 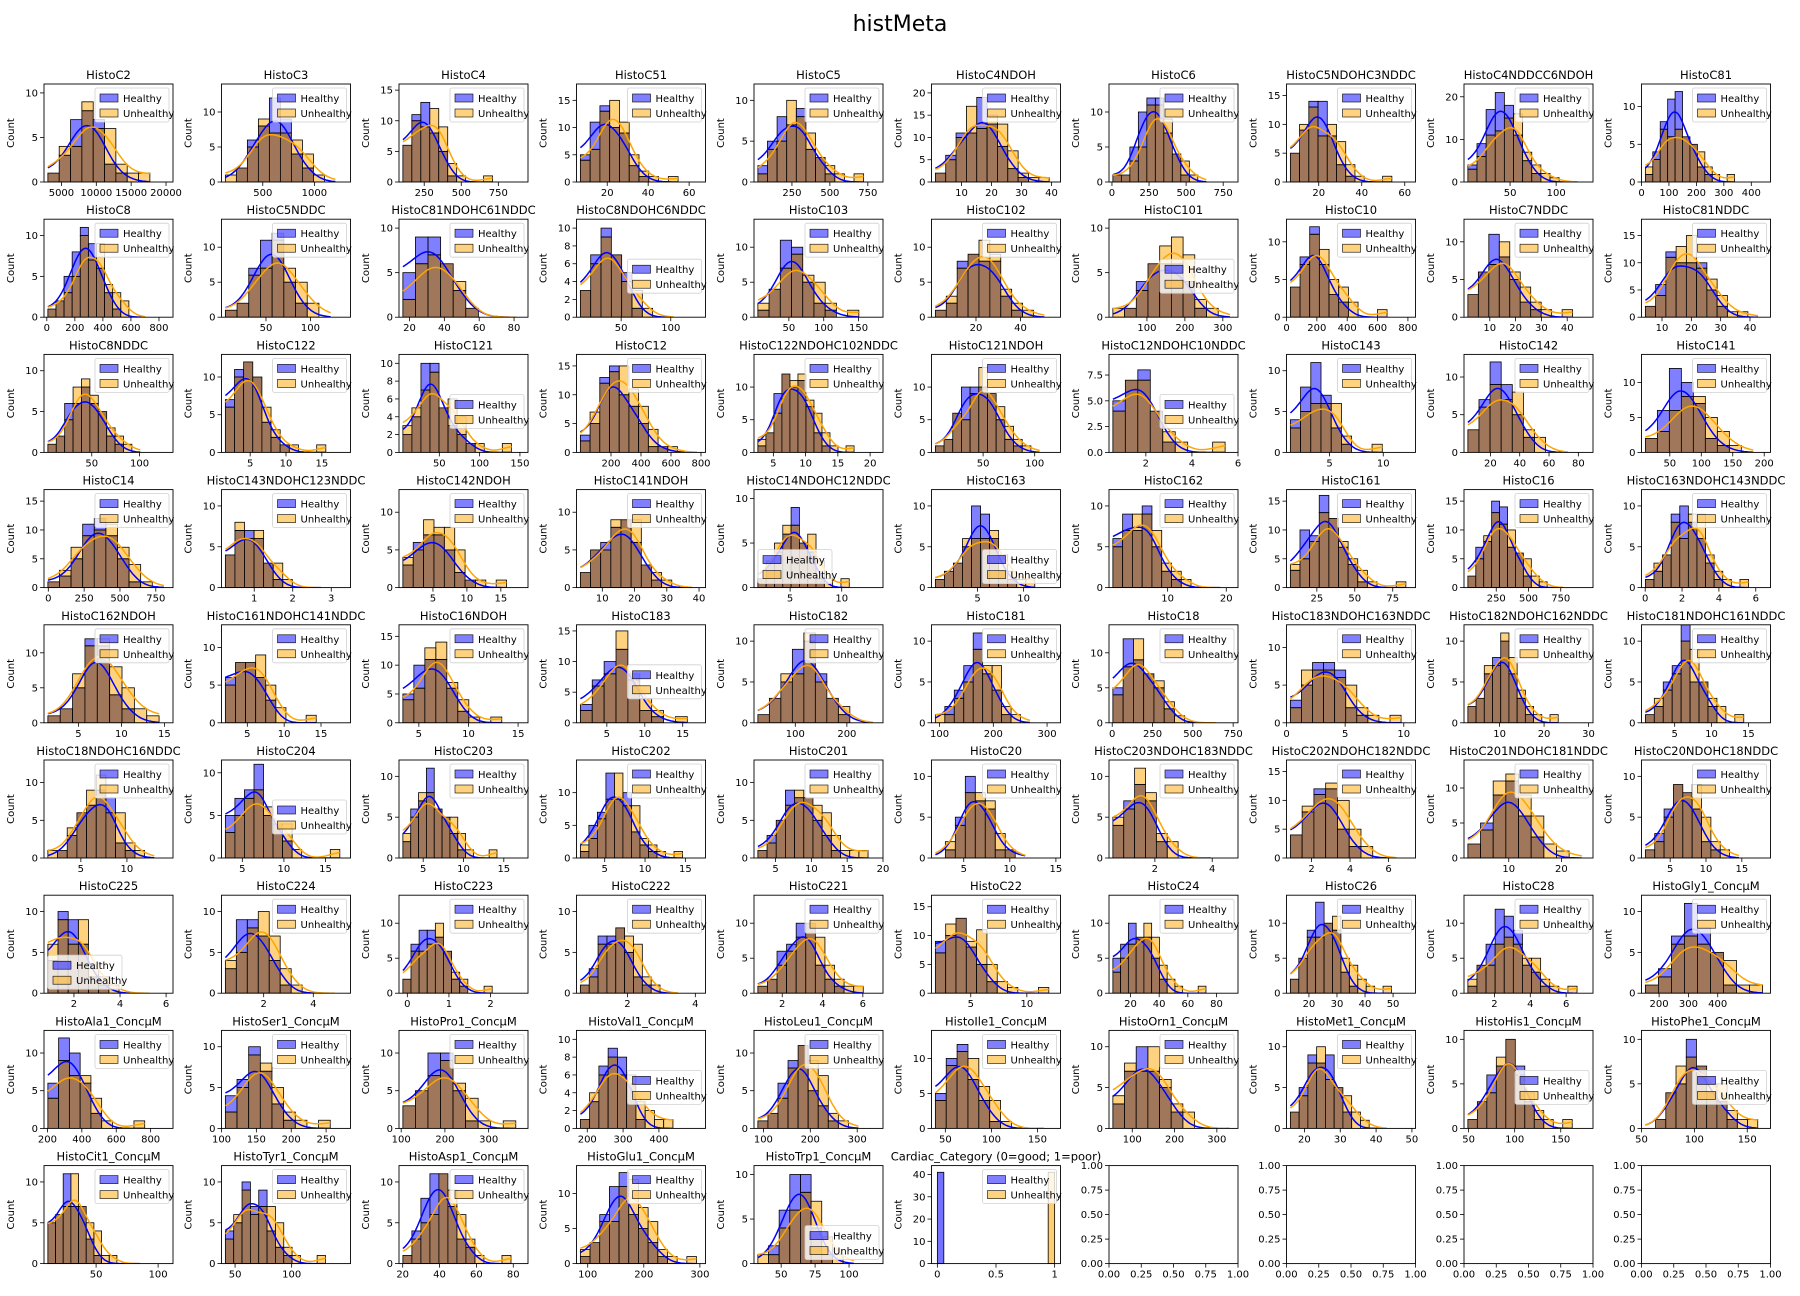 I want to click on x-tick-label: 500, so click(x=461, y=193).